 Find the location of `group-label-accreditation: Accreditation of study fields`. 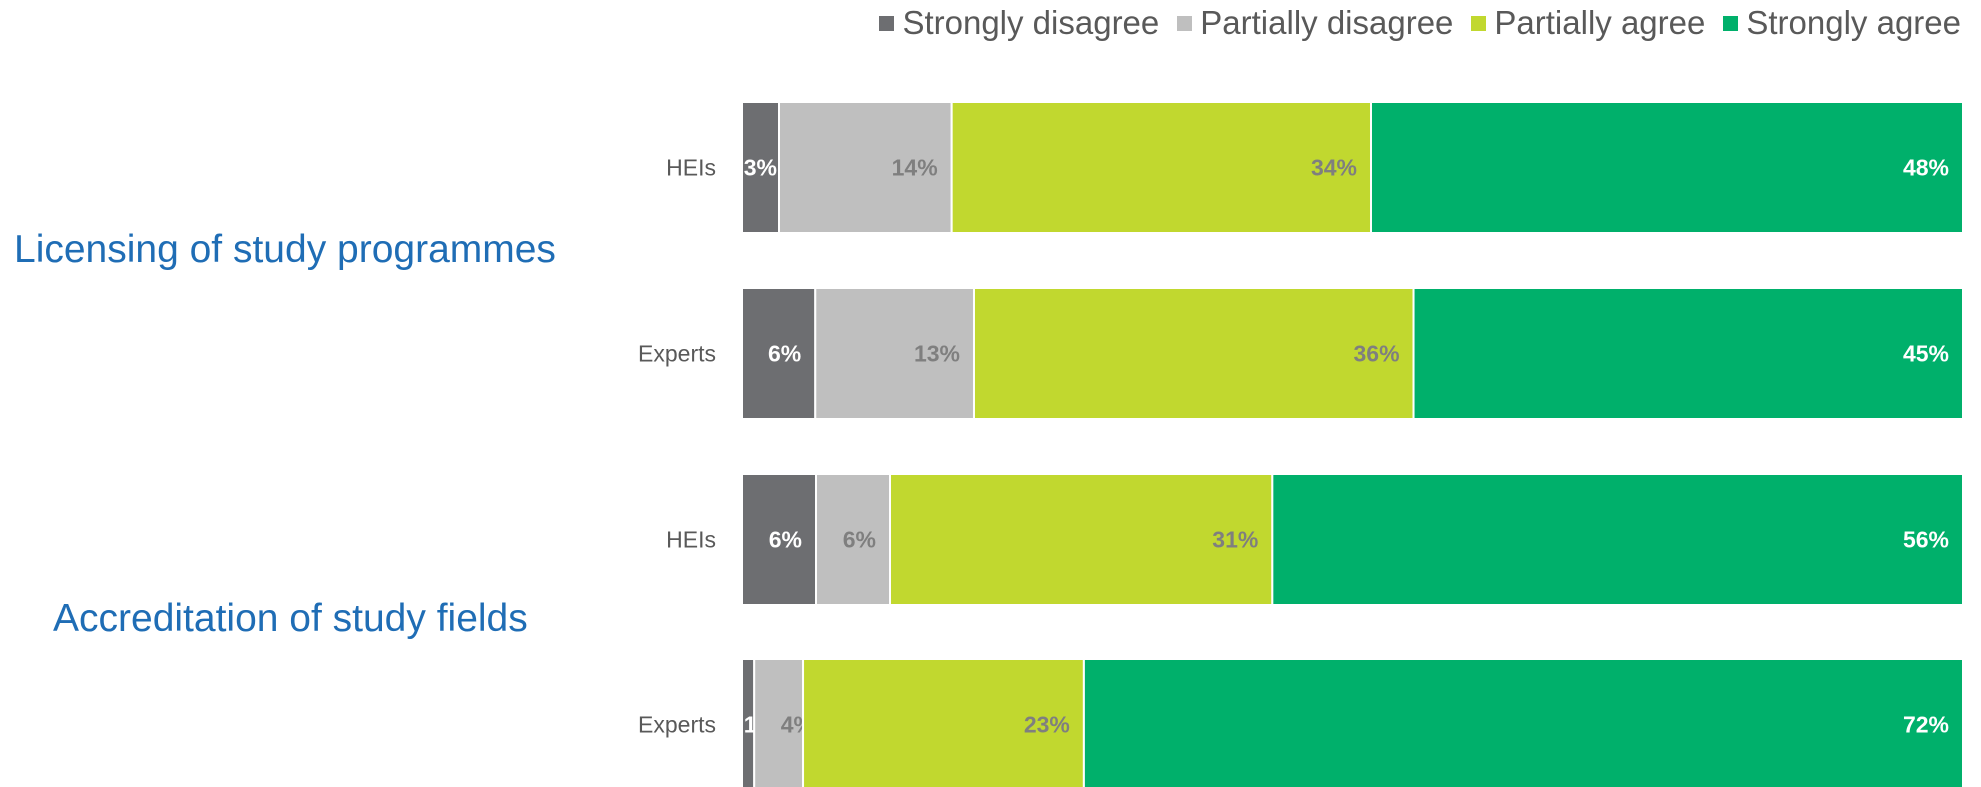

group-label-accreditation: Accreditation of study fields is located at coordinates (290, 618).